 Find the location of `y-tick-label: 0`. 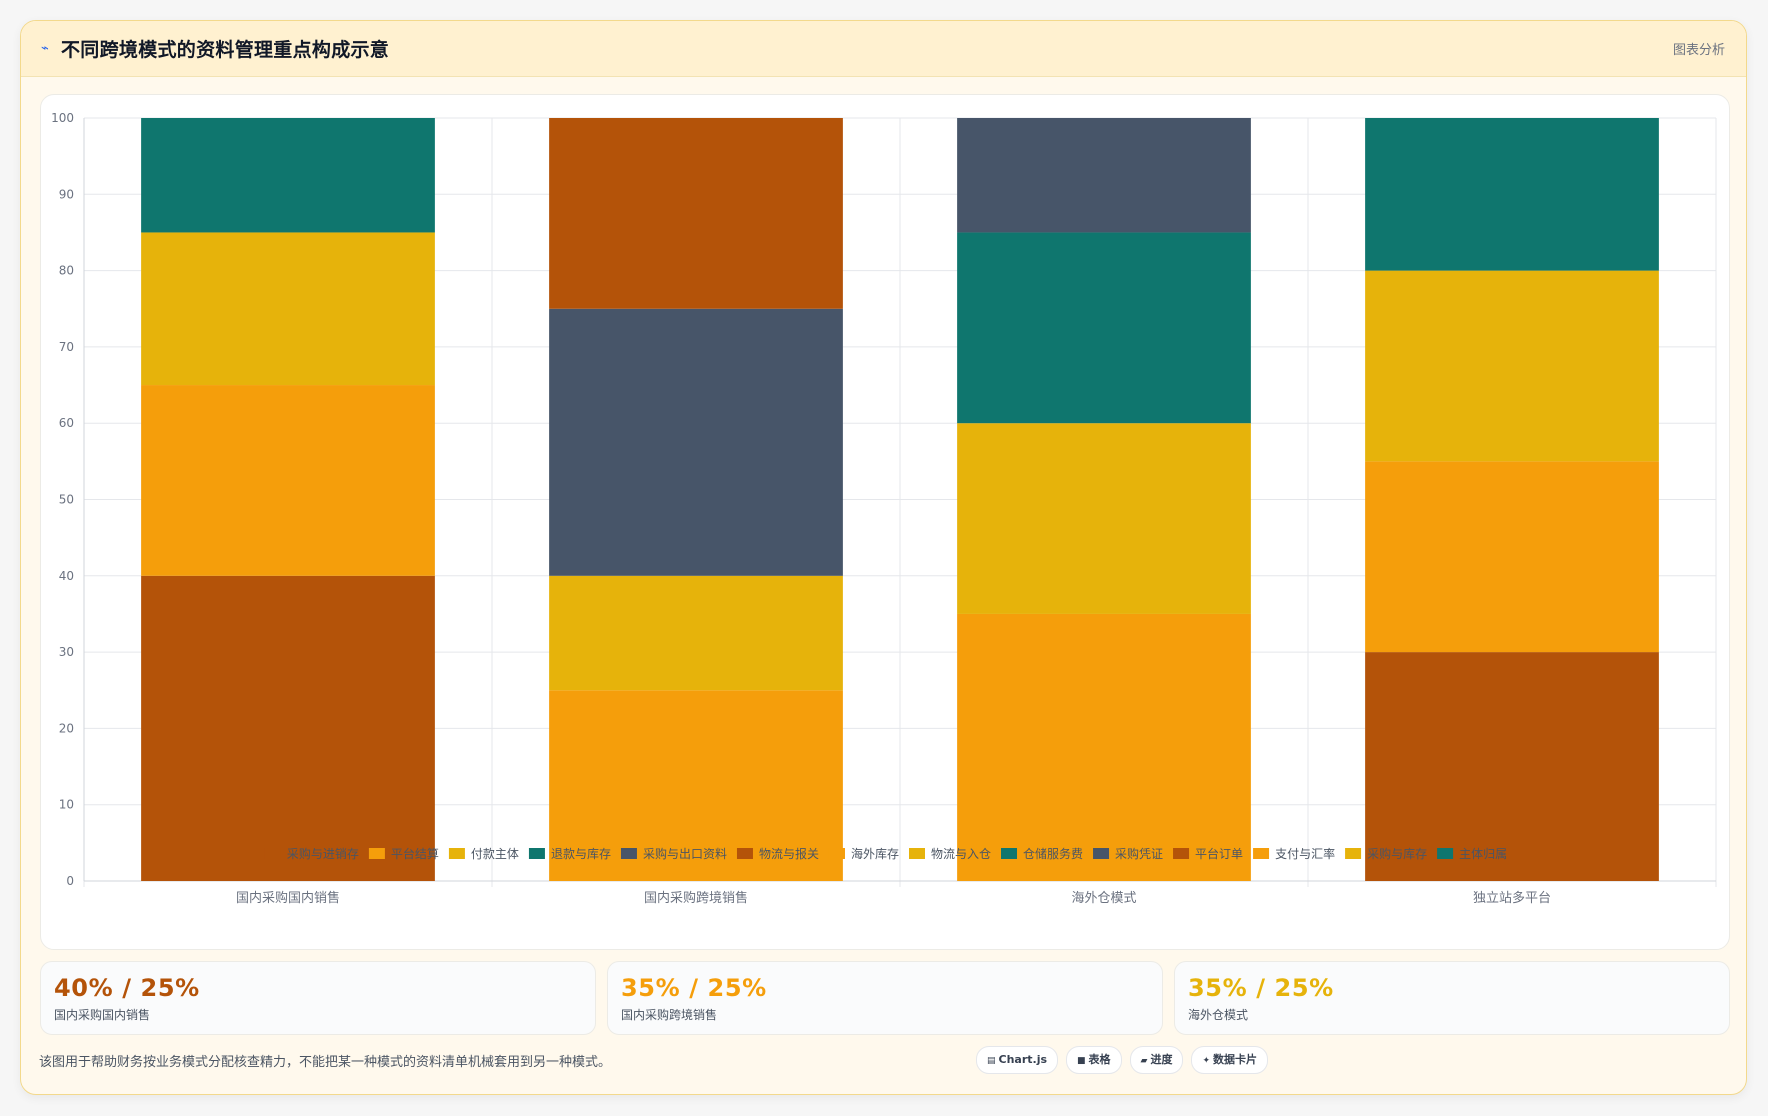

y-tick-label: 0 is located at coordinates (70, 881).